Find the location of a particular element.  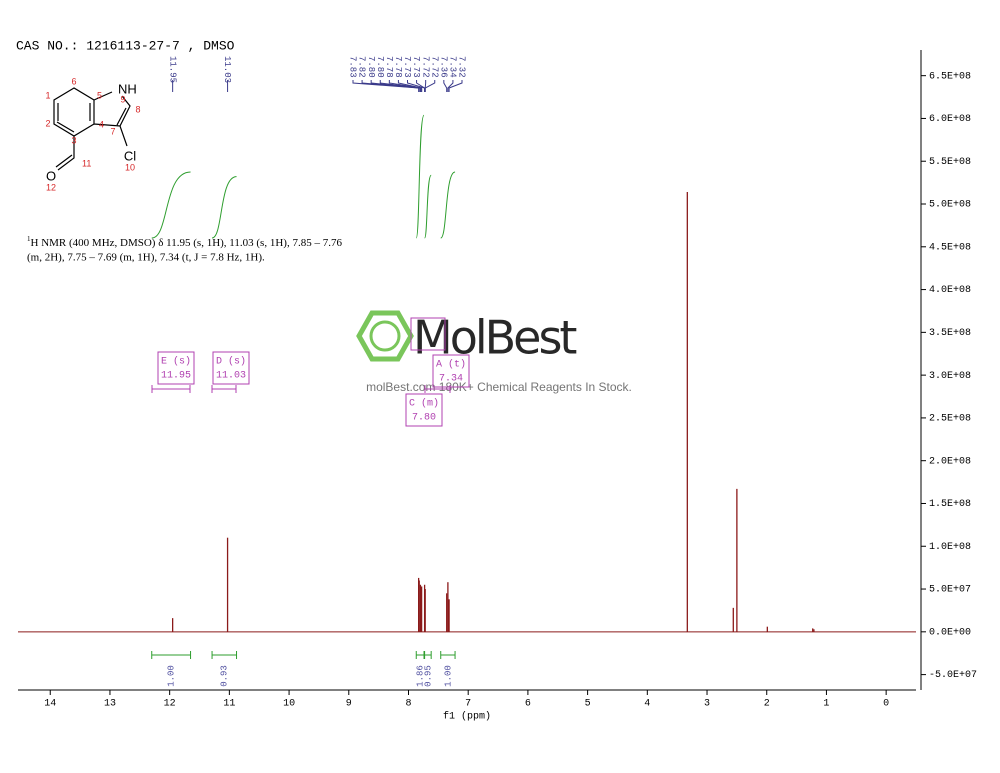

y-tick-label: 5.0E+08 is located at coordinates (950, 205).